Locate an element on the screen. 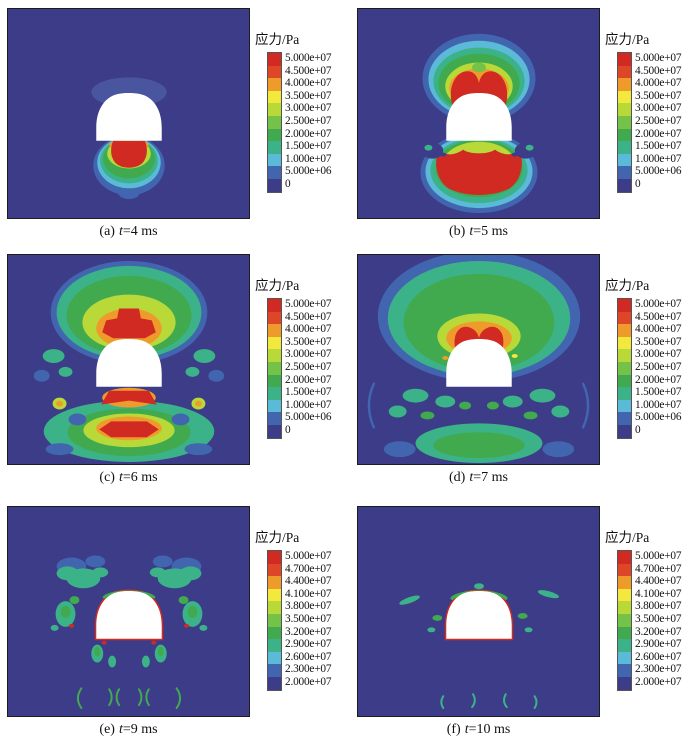 Image resolution: width=700 pixels, height=752 pixels. colorbar-tick-label: 4.400e+07 is located at coordinates (308, 581).